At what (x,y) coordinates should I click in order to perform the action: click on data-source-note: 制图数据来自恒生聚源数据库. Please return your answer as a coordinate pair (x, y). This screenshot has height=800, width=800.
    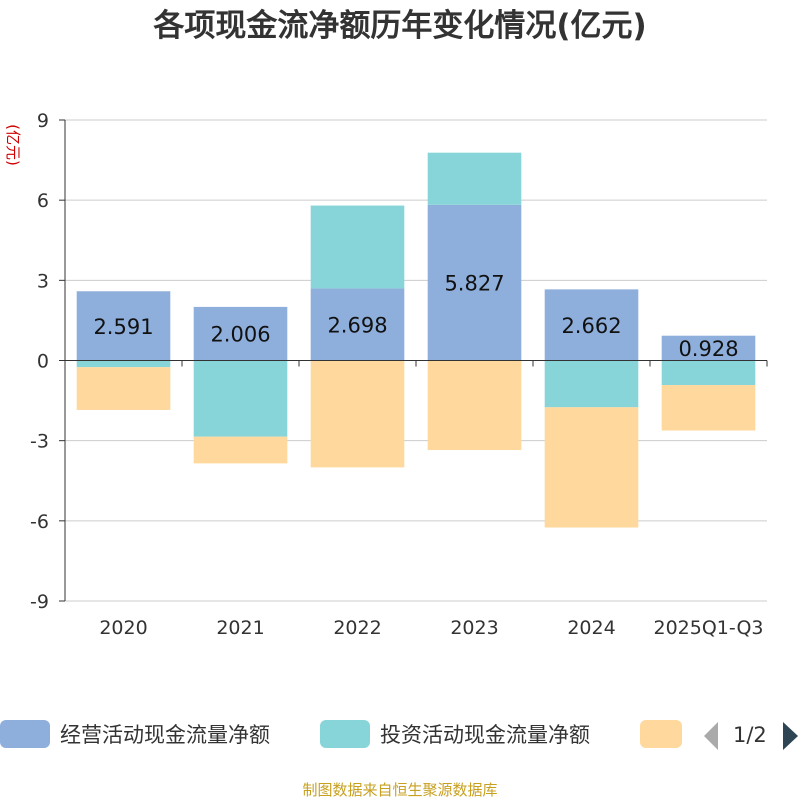
    Looking at the image, I should click on (399, 790).